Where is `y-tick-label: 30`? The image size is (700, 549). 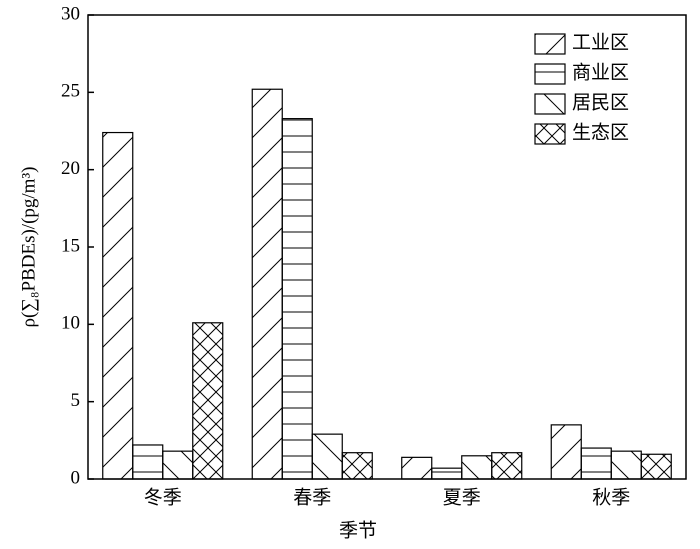 y-tick-label: 30 is located at coordinates (70, 13).